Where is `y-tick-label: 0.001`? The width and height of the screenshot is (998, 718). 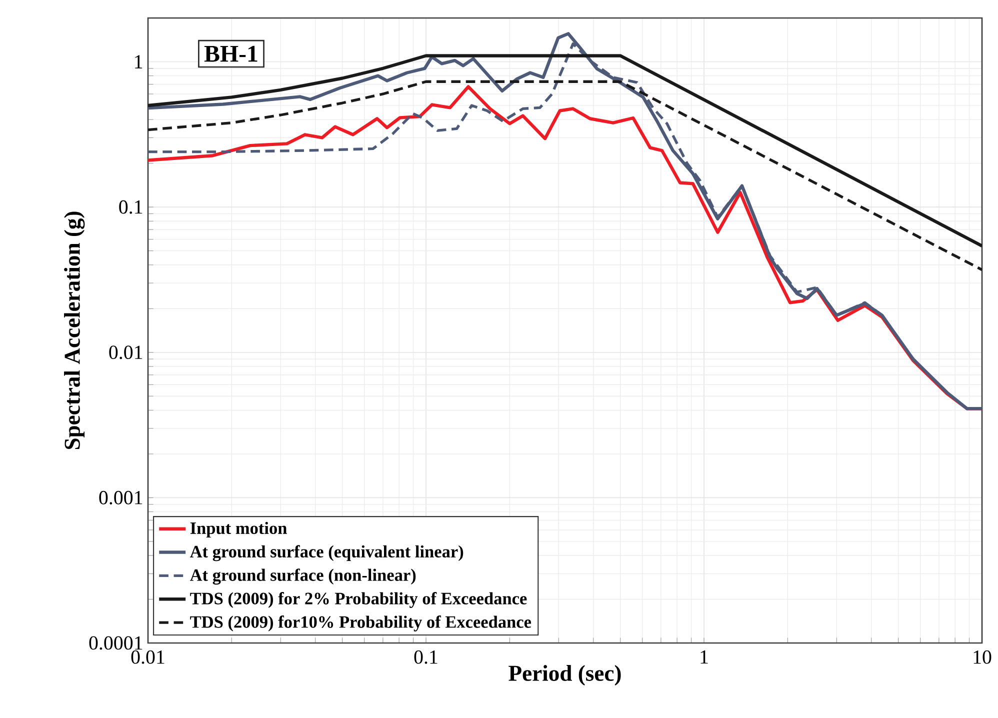 y-tick-label: 0.001 is located at coordinates (120, 497).